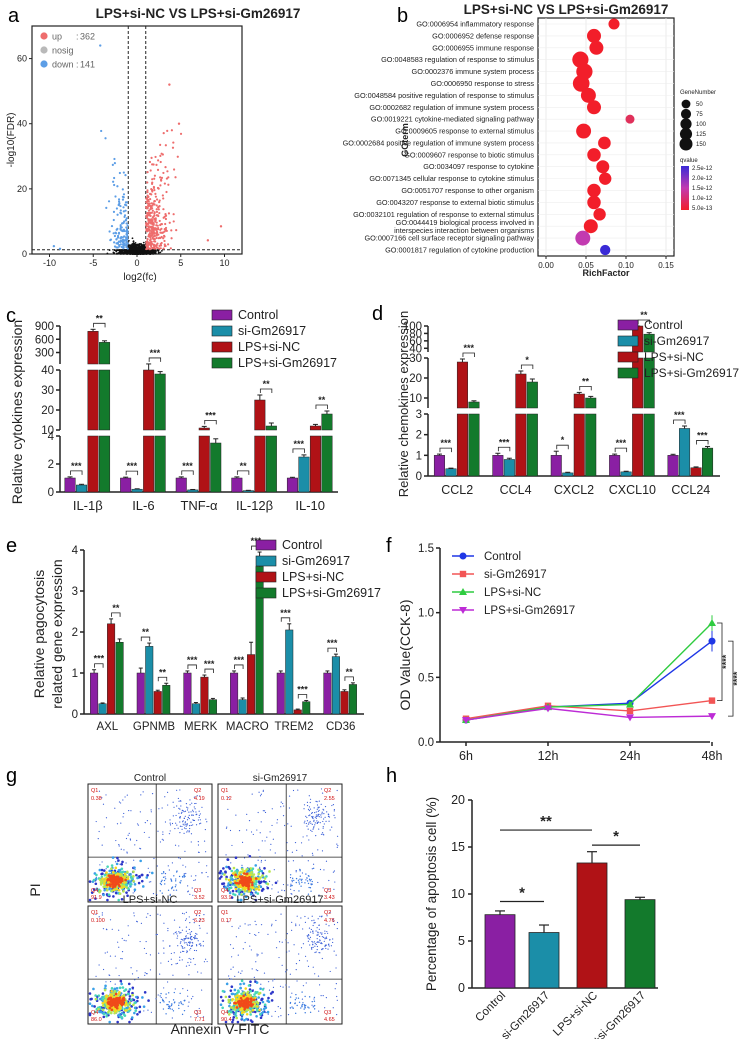 This screenshot has width=744, height=1039. Describe the element at coordinates (150, 778) in the screenshot. I see `flow-plot-title: Control` at that location.